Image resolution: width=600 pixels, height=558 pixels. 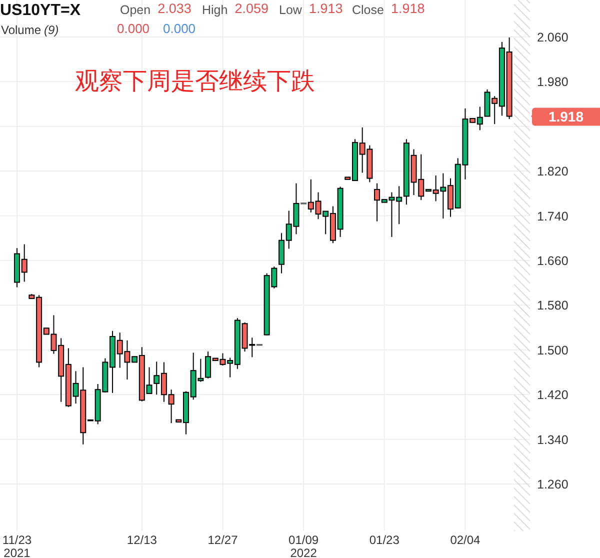 I want to click on annotation: Low 1.913, so click(x=311, y=9).